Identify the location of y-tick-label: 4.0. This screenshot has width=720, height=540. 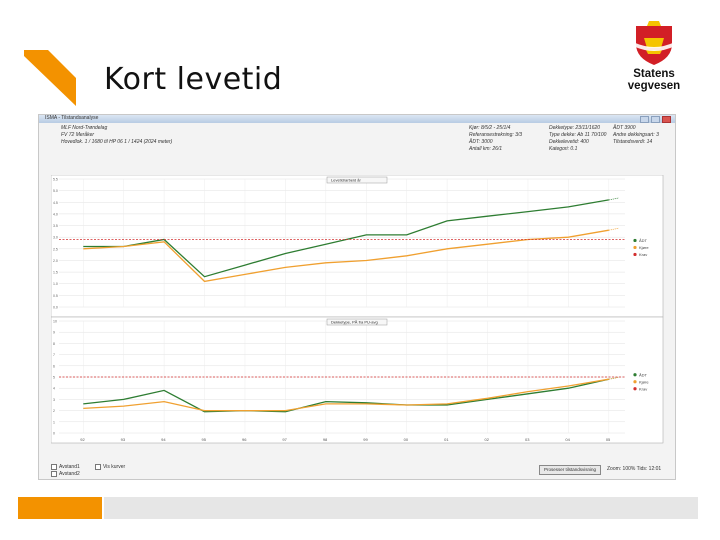
(55, 214).